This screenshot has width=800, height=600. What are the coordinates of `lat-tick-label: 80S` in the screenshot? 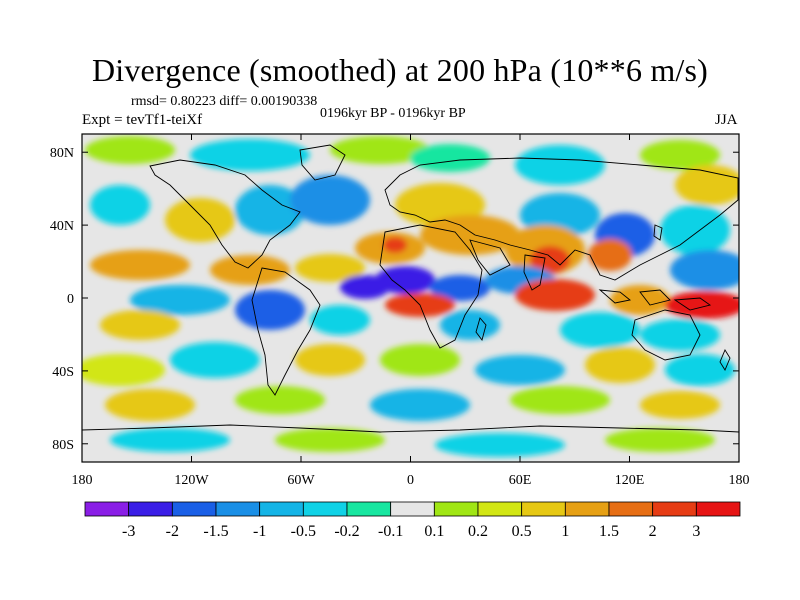 It's located at (63, 445).